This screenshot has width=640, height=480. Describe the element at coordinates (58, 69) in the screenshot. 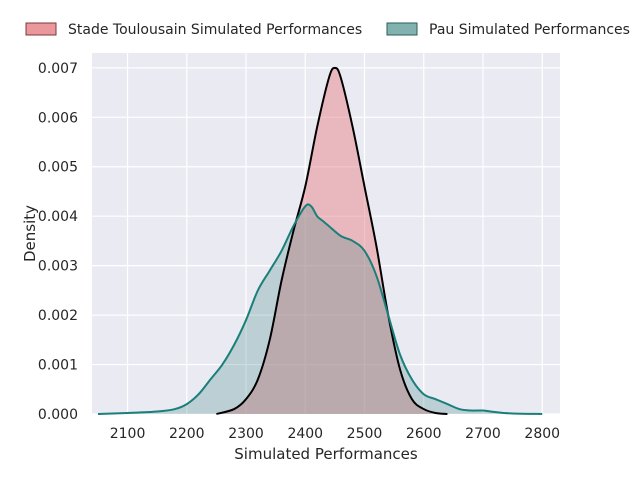

I see `y-tick-label: 0.007` at that location.